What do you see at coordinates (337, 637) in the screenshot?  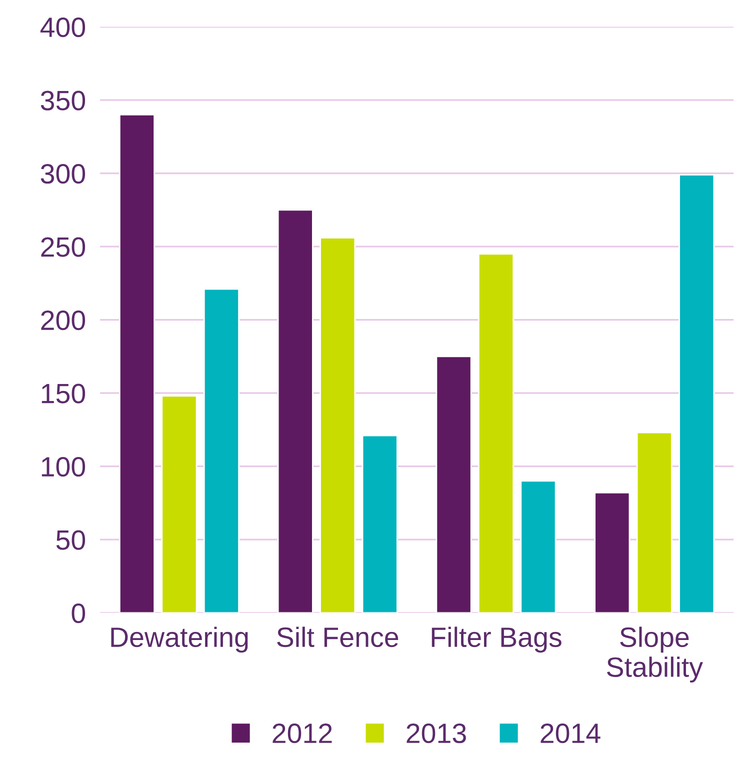 I see `x-tick-label: Silt Fence` at bounding box center [337, 637].